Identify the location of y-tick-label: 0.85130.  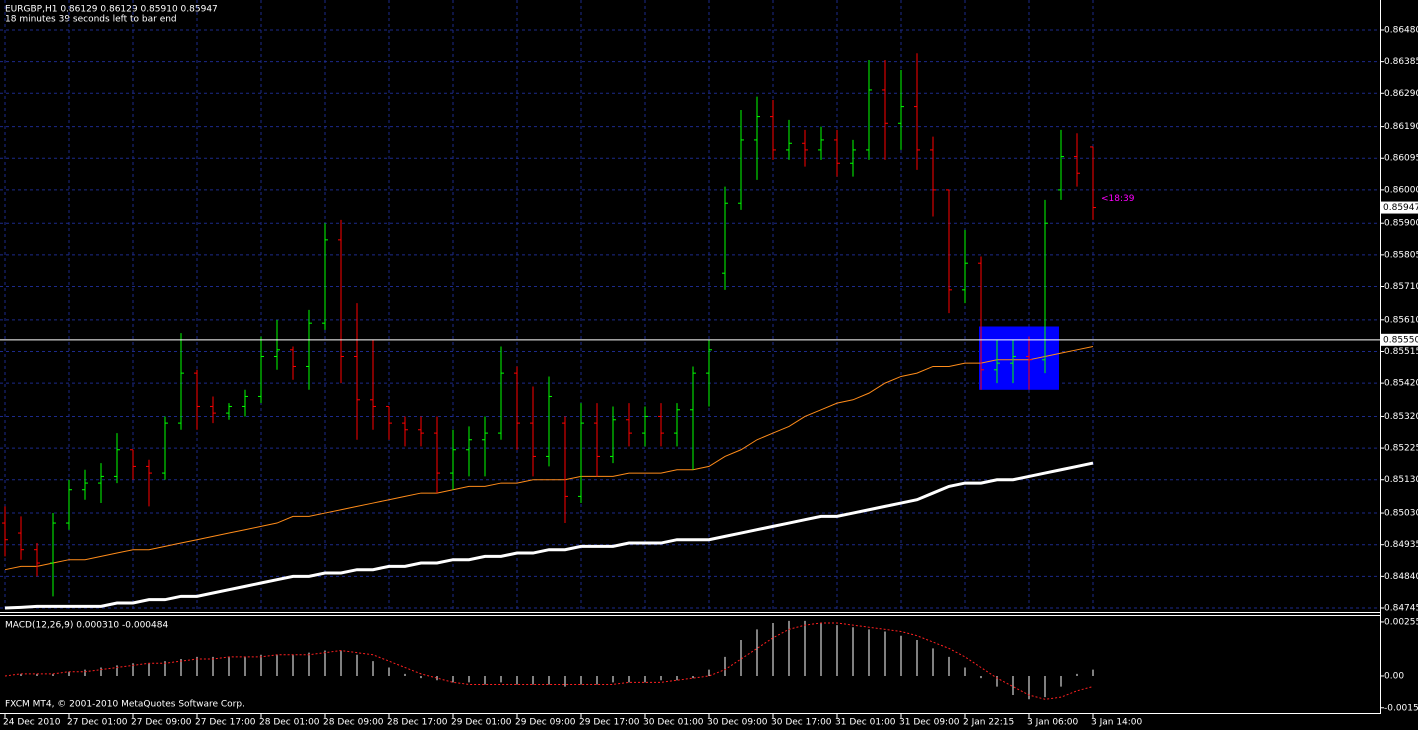
(1401, 480).